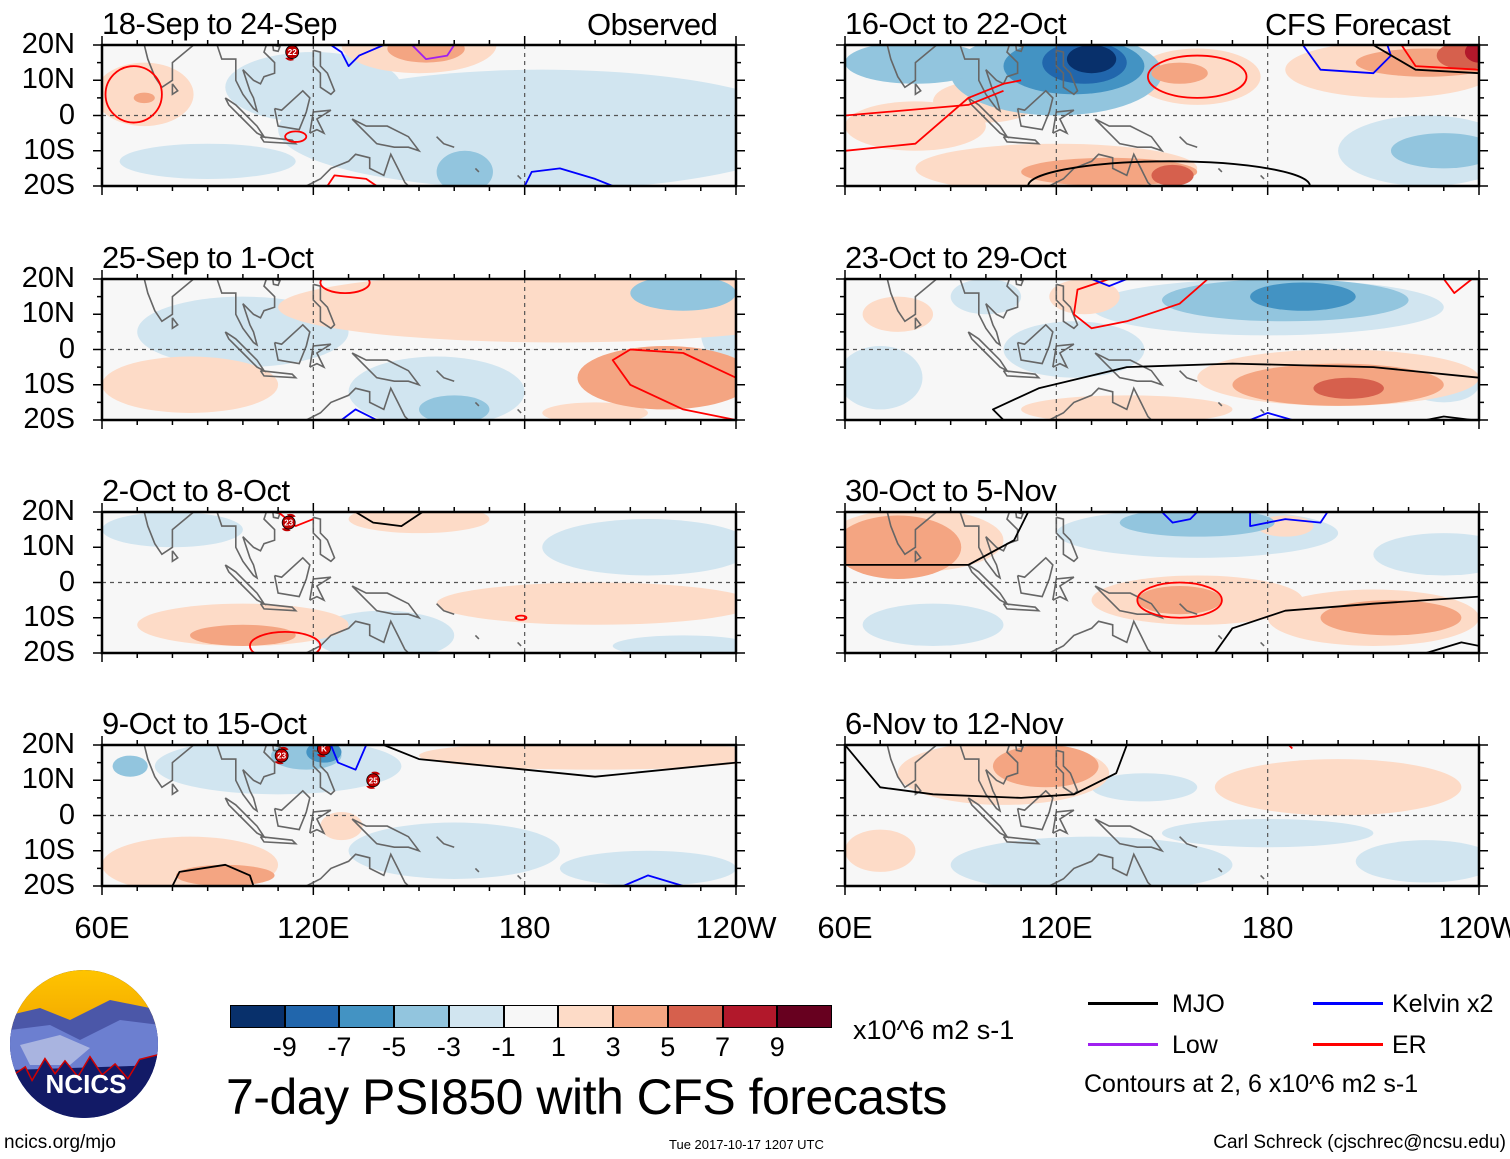 This screenshot has width=1510, height=1159. What do you see at coordinates (503, 1047) in the screenshot?
I see `colorbar-label: -1` at bounding box center [503, 1047].